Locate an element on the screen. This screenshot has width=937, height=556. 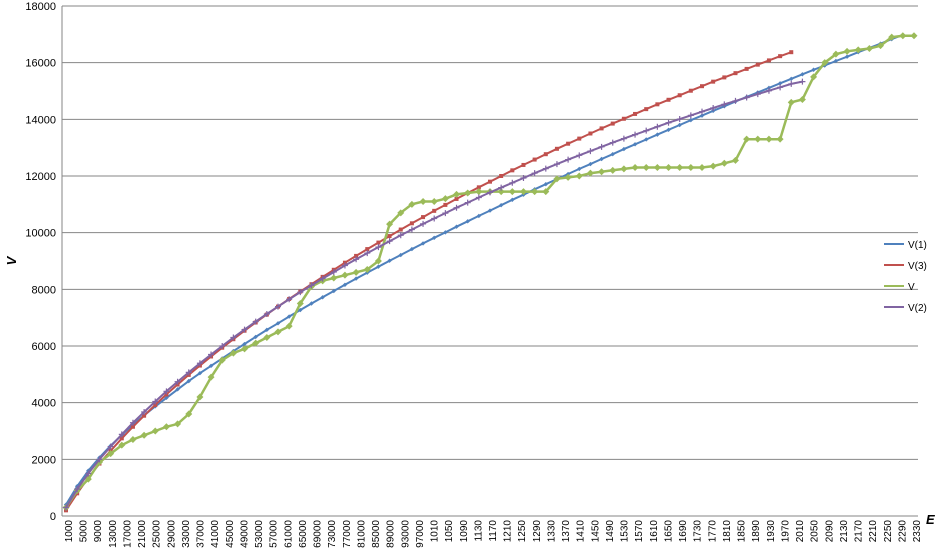
x-tick-label: 1490 is located at coordinates (610, 531).